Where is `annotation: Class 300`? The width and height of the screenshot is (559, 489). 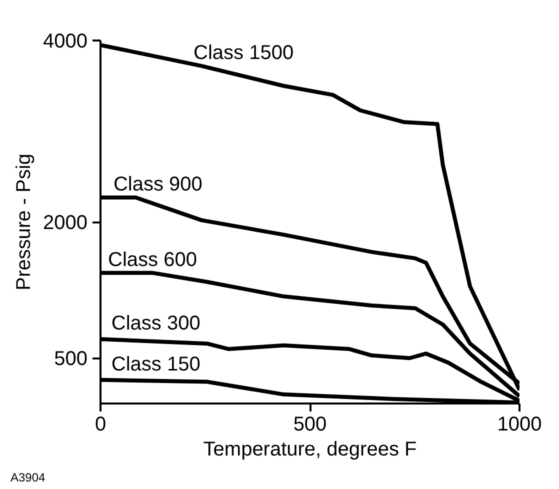 annotation: Class 300 is located at coordinates (155, 323).